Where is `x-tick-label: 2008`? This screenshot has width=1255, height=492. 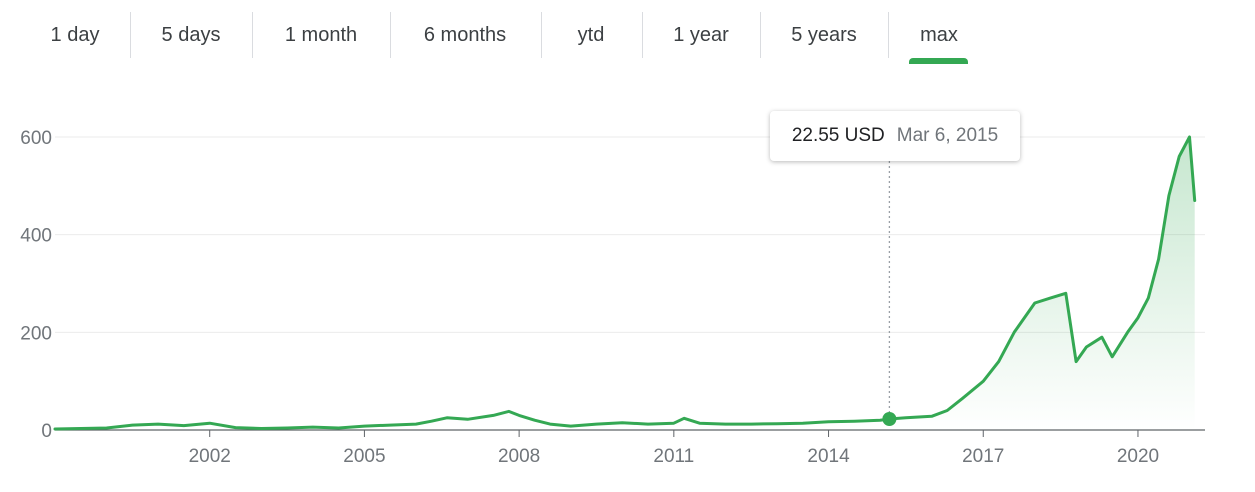
x-tick-label: 2008 is located at coordinates (519, 456).